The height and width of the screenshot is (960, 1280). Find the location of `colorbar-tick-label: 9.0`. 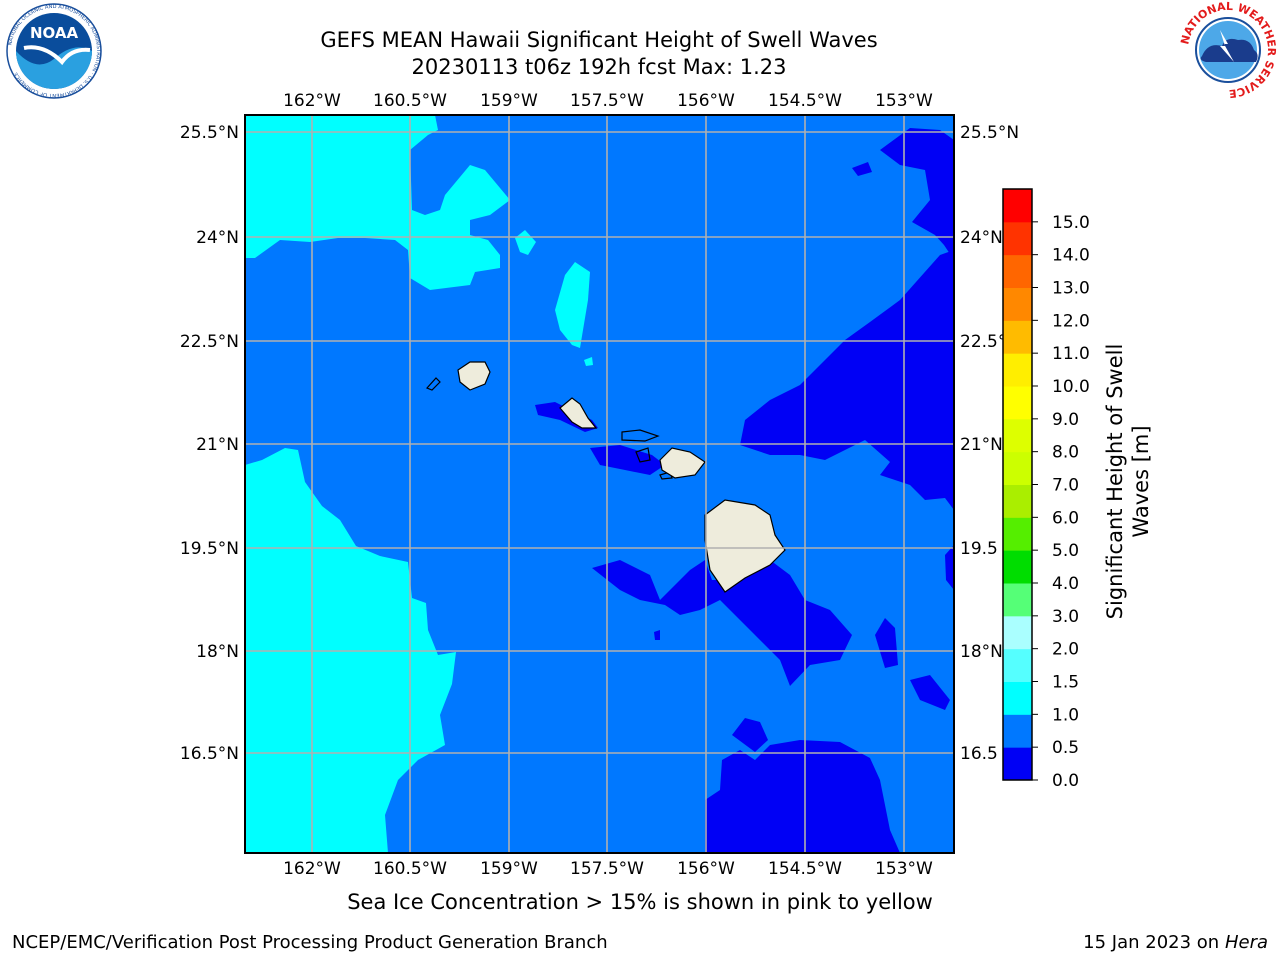

colorbar-tick-label: 9.0 is located at coordinates (1065, 420).